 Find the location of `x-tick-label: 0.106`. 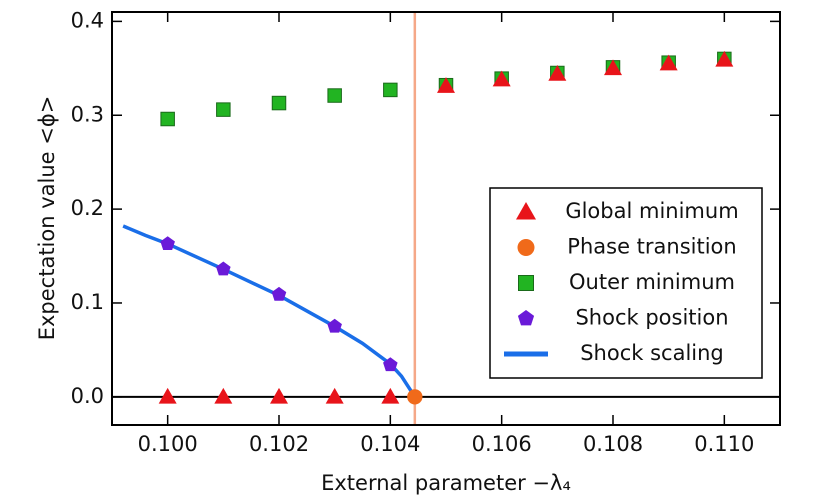

x-tick-label: 0.106 is located at coordinates (502, 444).